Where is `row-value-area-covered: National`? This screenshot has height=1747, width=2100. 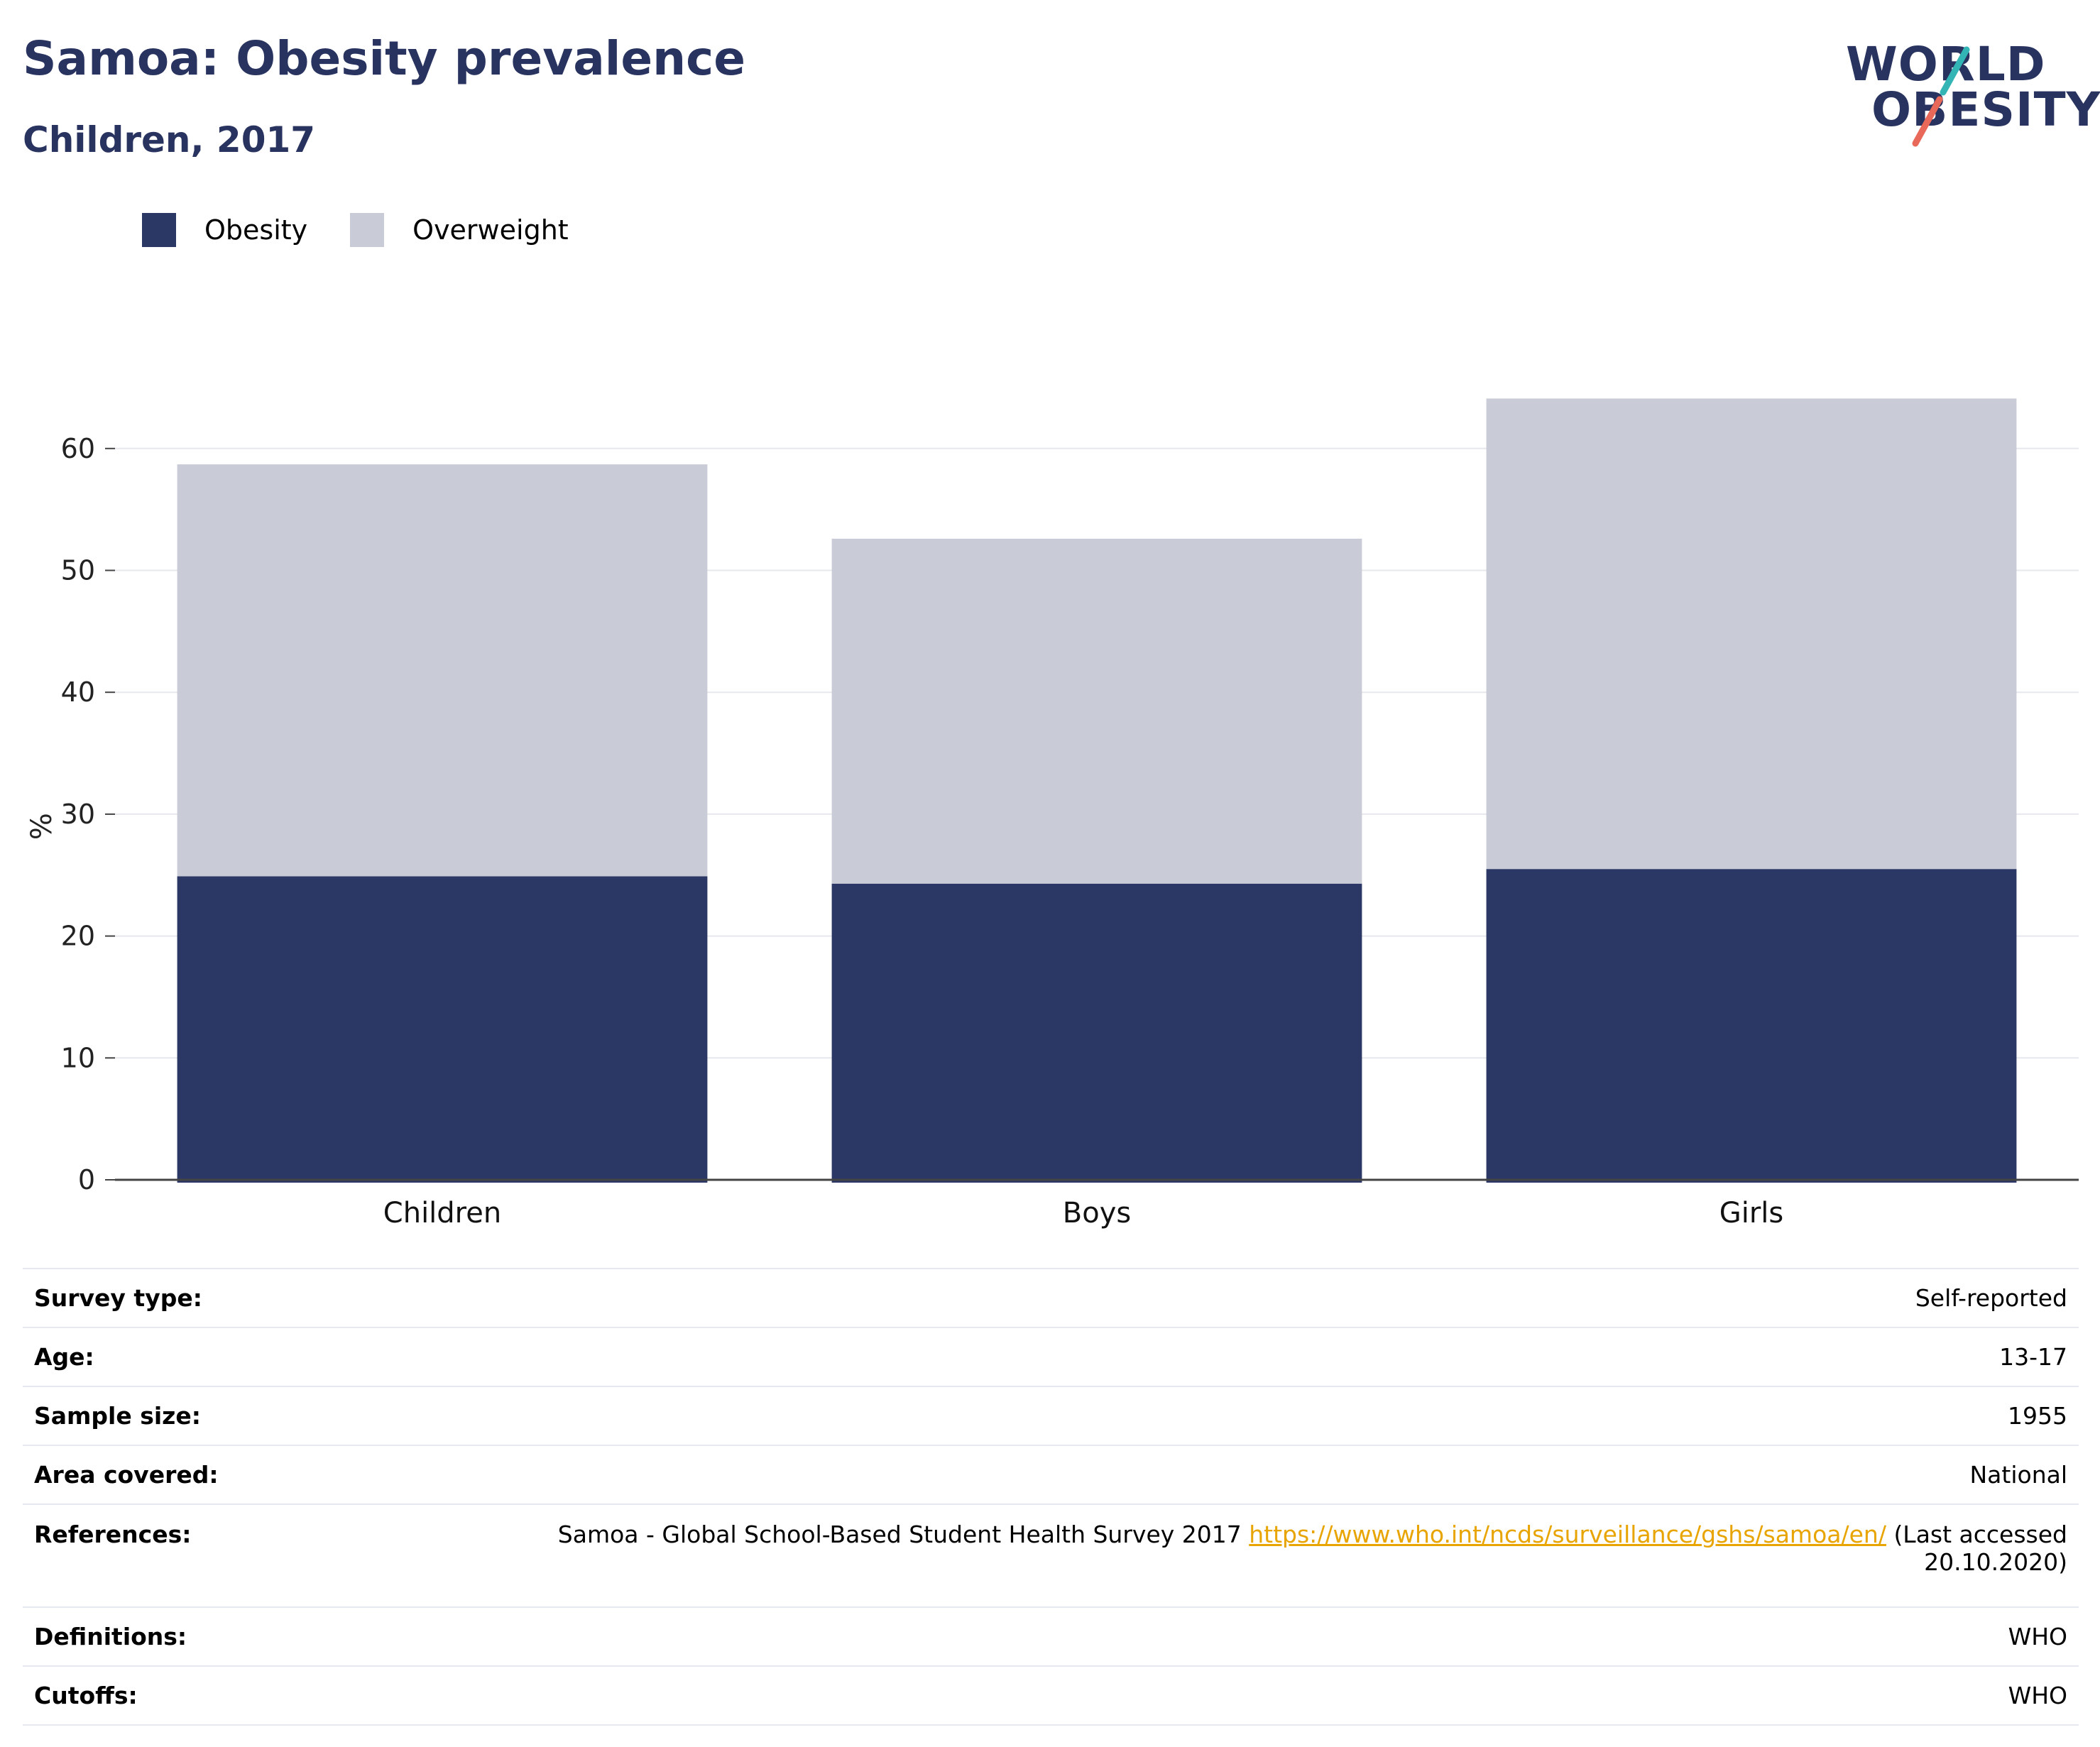
row-value-area-covered: National is located at coordinates (2018, 1475).